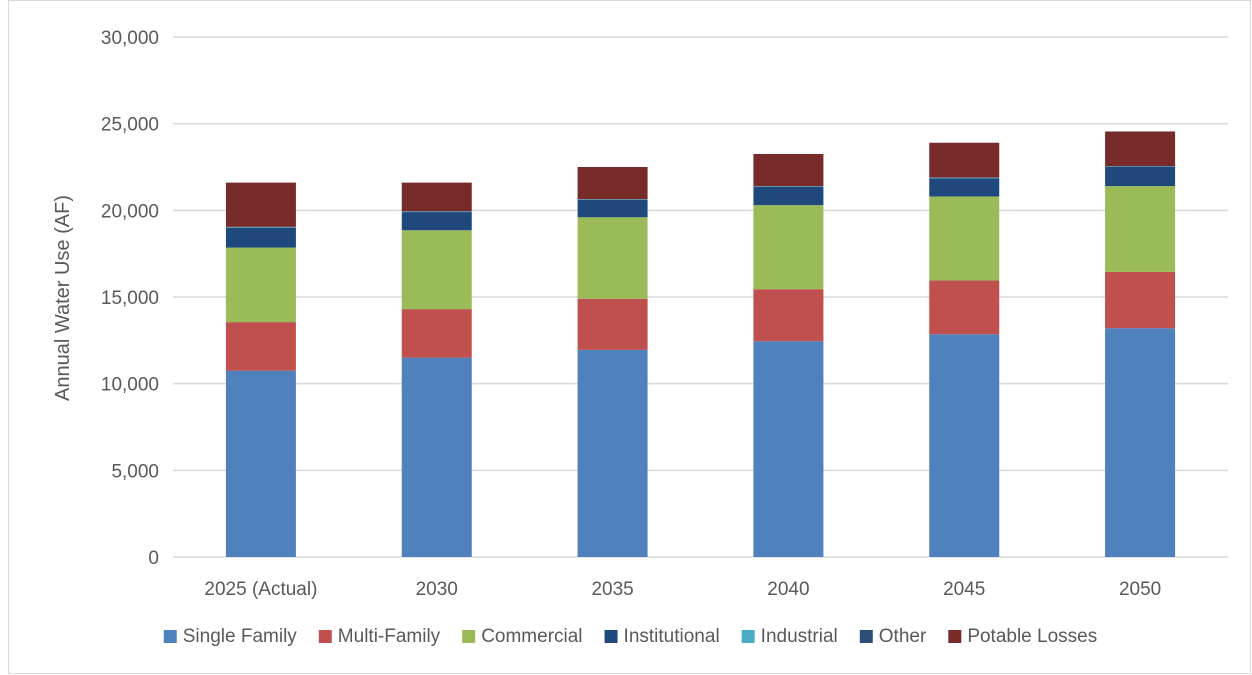 The width and height of the screenshot is (1252, 675). Describe the element at coordinates (260, 589) in the screenshot. I see `x-tick-label: 2025 (Actual)` at that location.